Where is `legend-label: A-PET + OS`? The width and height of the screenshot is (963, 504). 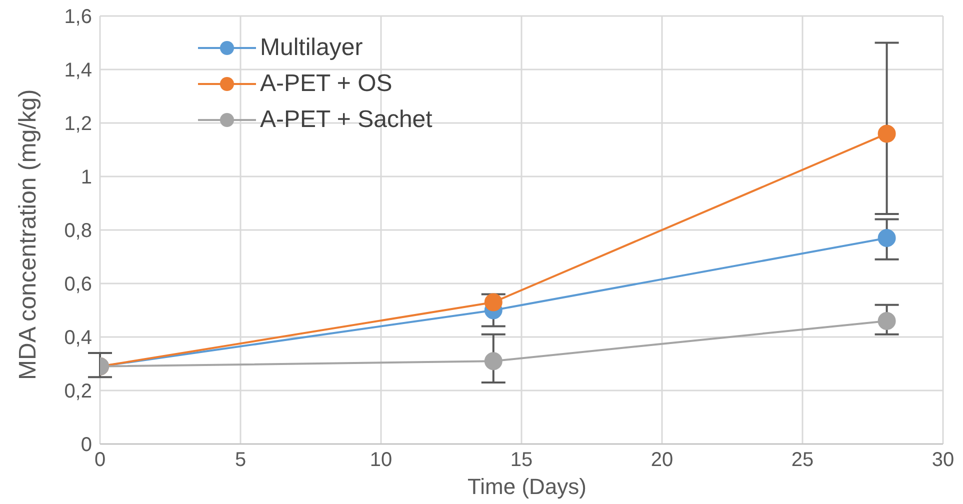
legend-label: A-PET + OS is located at coordinates (326, 84).